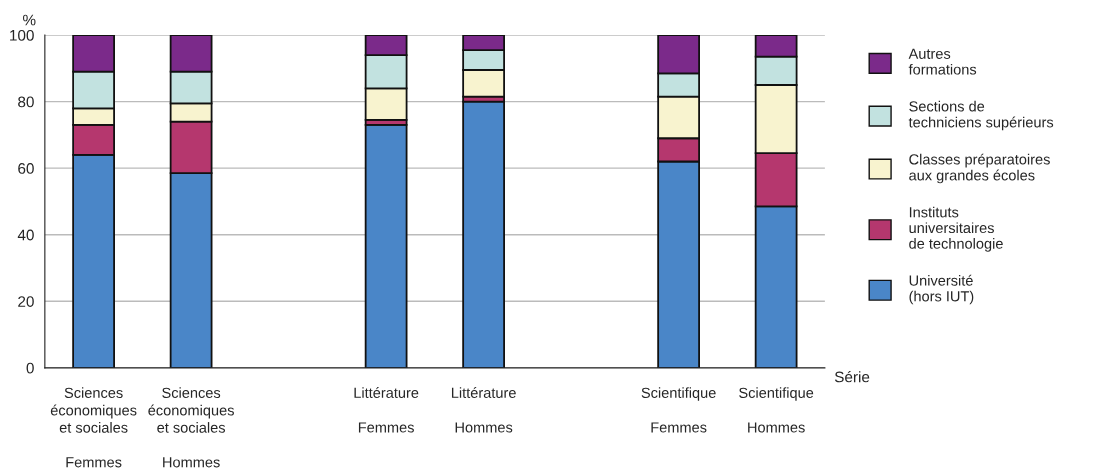 Image resolution: width=1094 pixels, height=474 pixels. I want to click on category-label: Scientifique Hommes, so click(776, 410).